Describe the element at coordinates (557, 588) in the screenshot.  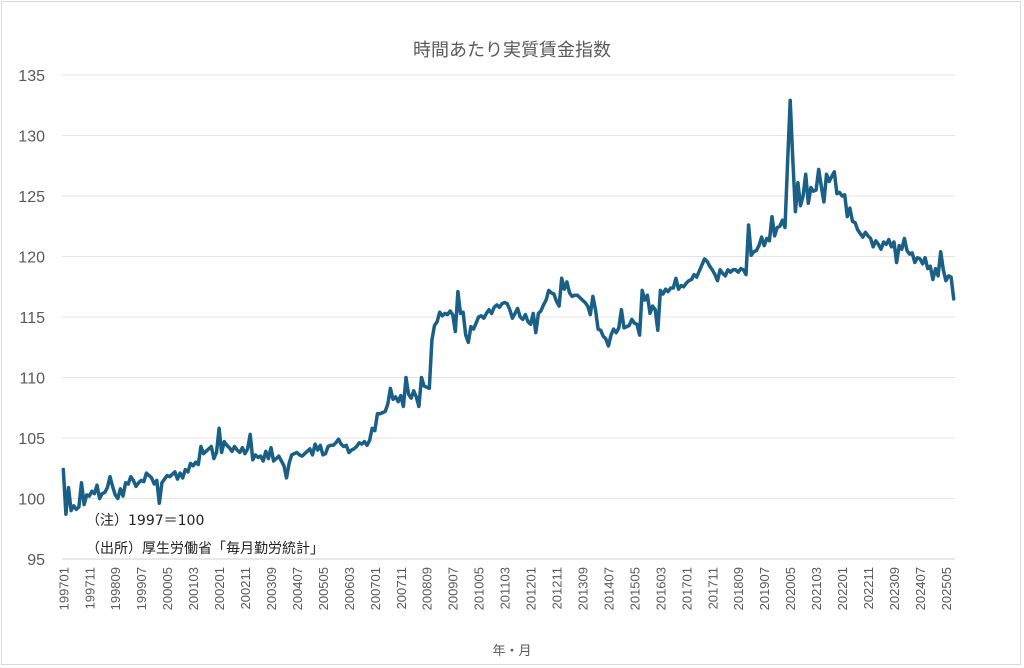
I see `x-tick-label: 201211` at that location.